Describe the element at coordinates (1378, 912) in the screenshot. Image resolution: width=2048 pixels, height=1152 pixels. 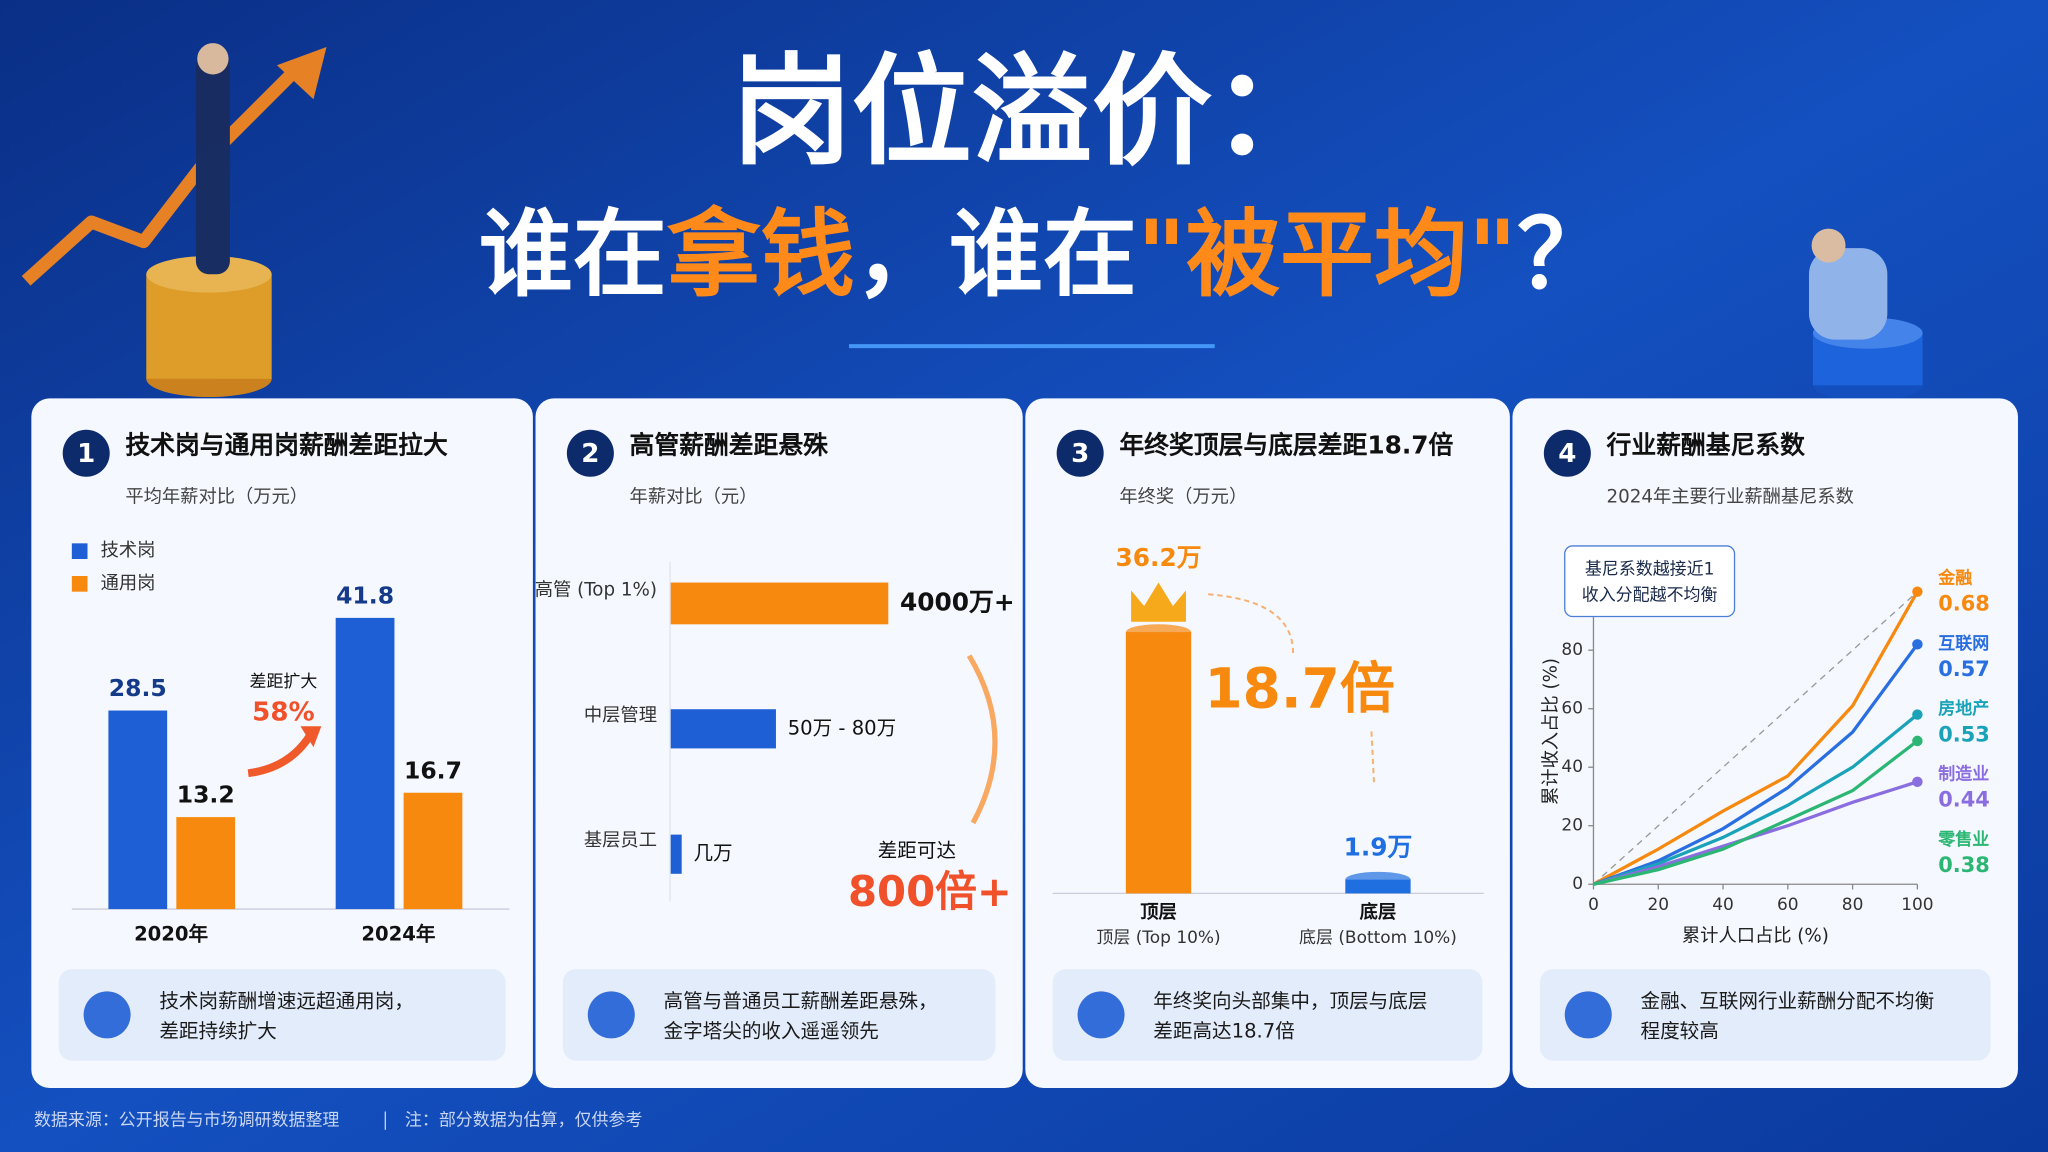
I see `x-tick-label: 底层` at that location.